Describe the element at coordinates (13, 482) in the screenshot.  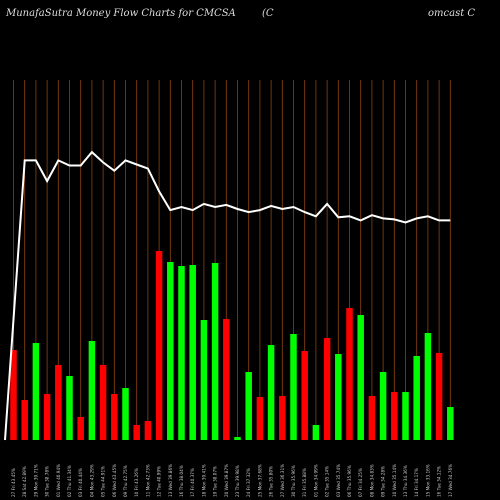
I see `x-tick-label: 27 Fri 43.45%` at that location.